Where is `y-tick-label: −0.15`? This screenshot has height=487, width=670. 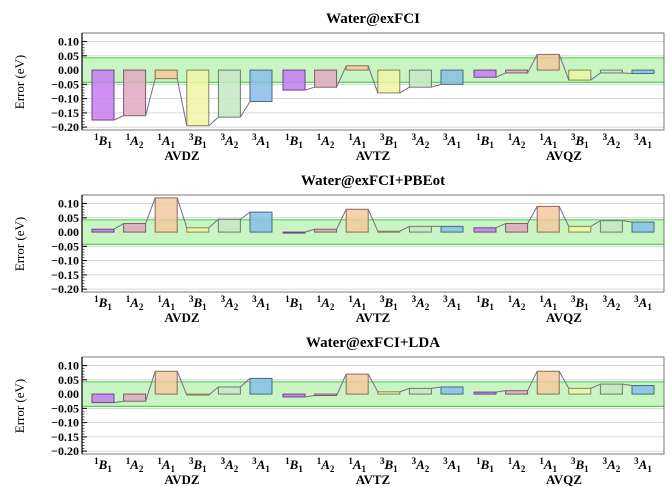 y-tick-label: −0.15 is located at coordinates (65, 275).